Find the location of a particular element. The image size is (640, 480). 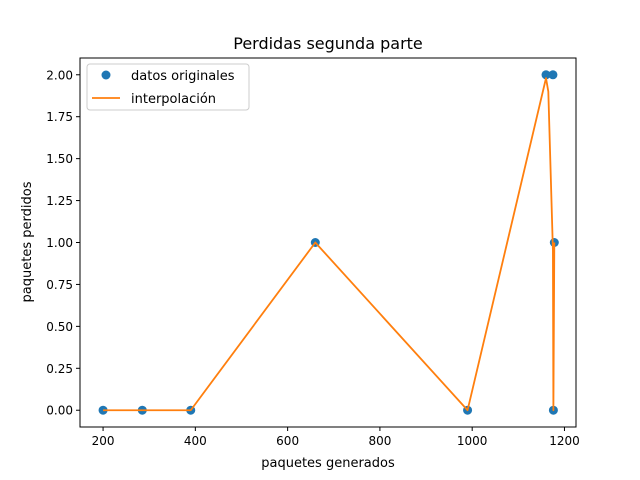

y-axis-label: paquetes perdidos is located at coordinates (27, 241).